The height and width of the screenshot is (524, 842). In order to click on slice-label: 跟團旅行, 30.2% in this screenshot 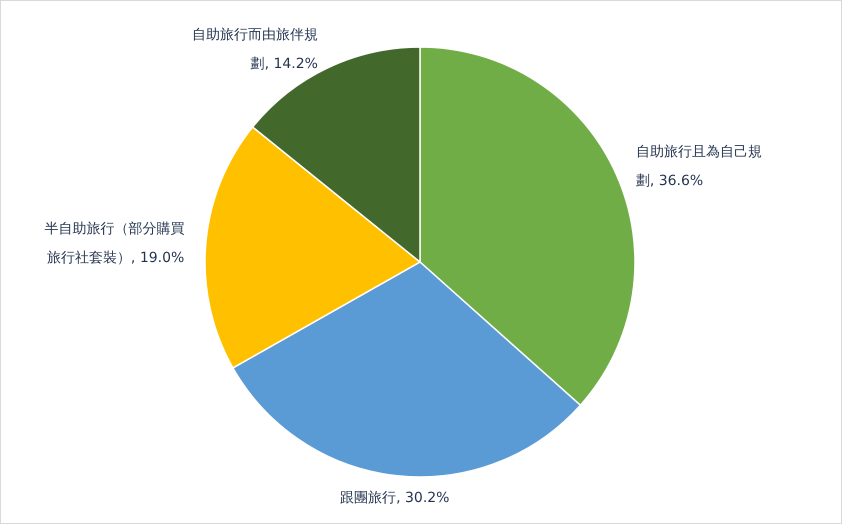, I will do `click(395, 498)`.